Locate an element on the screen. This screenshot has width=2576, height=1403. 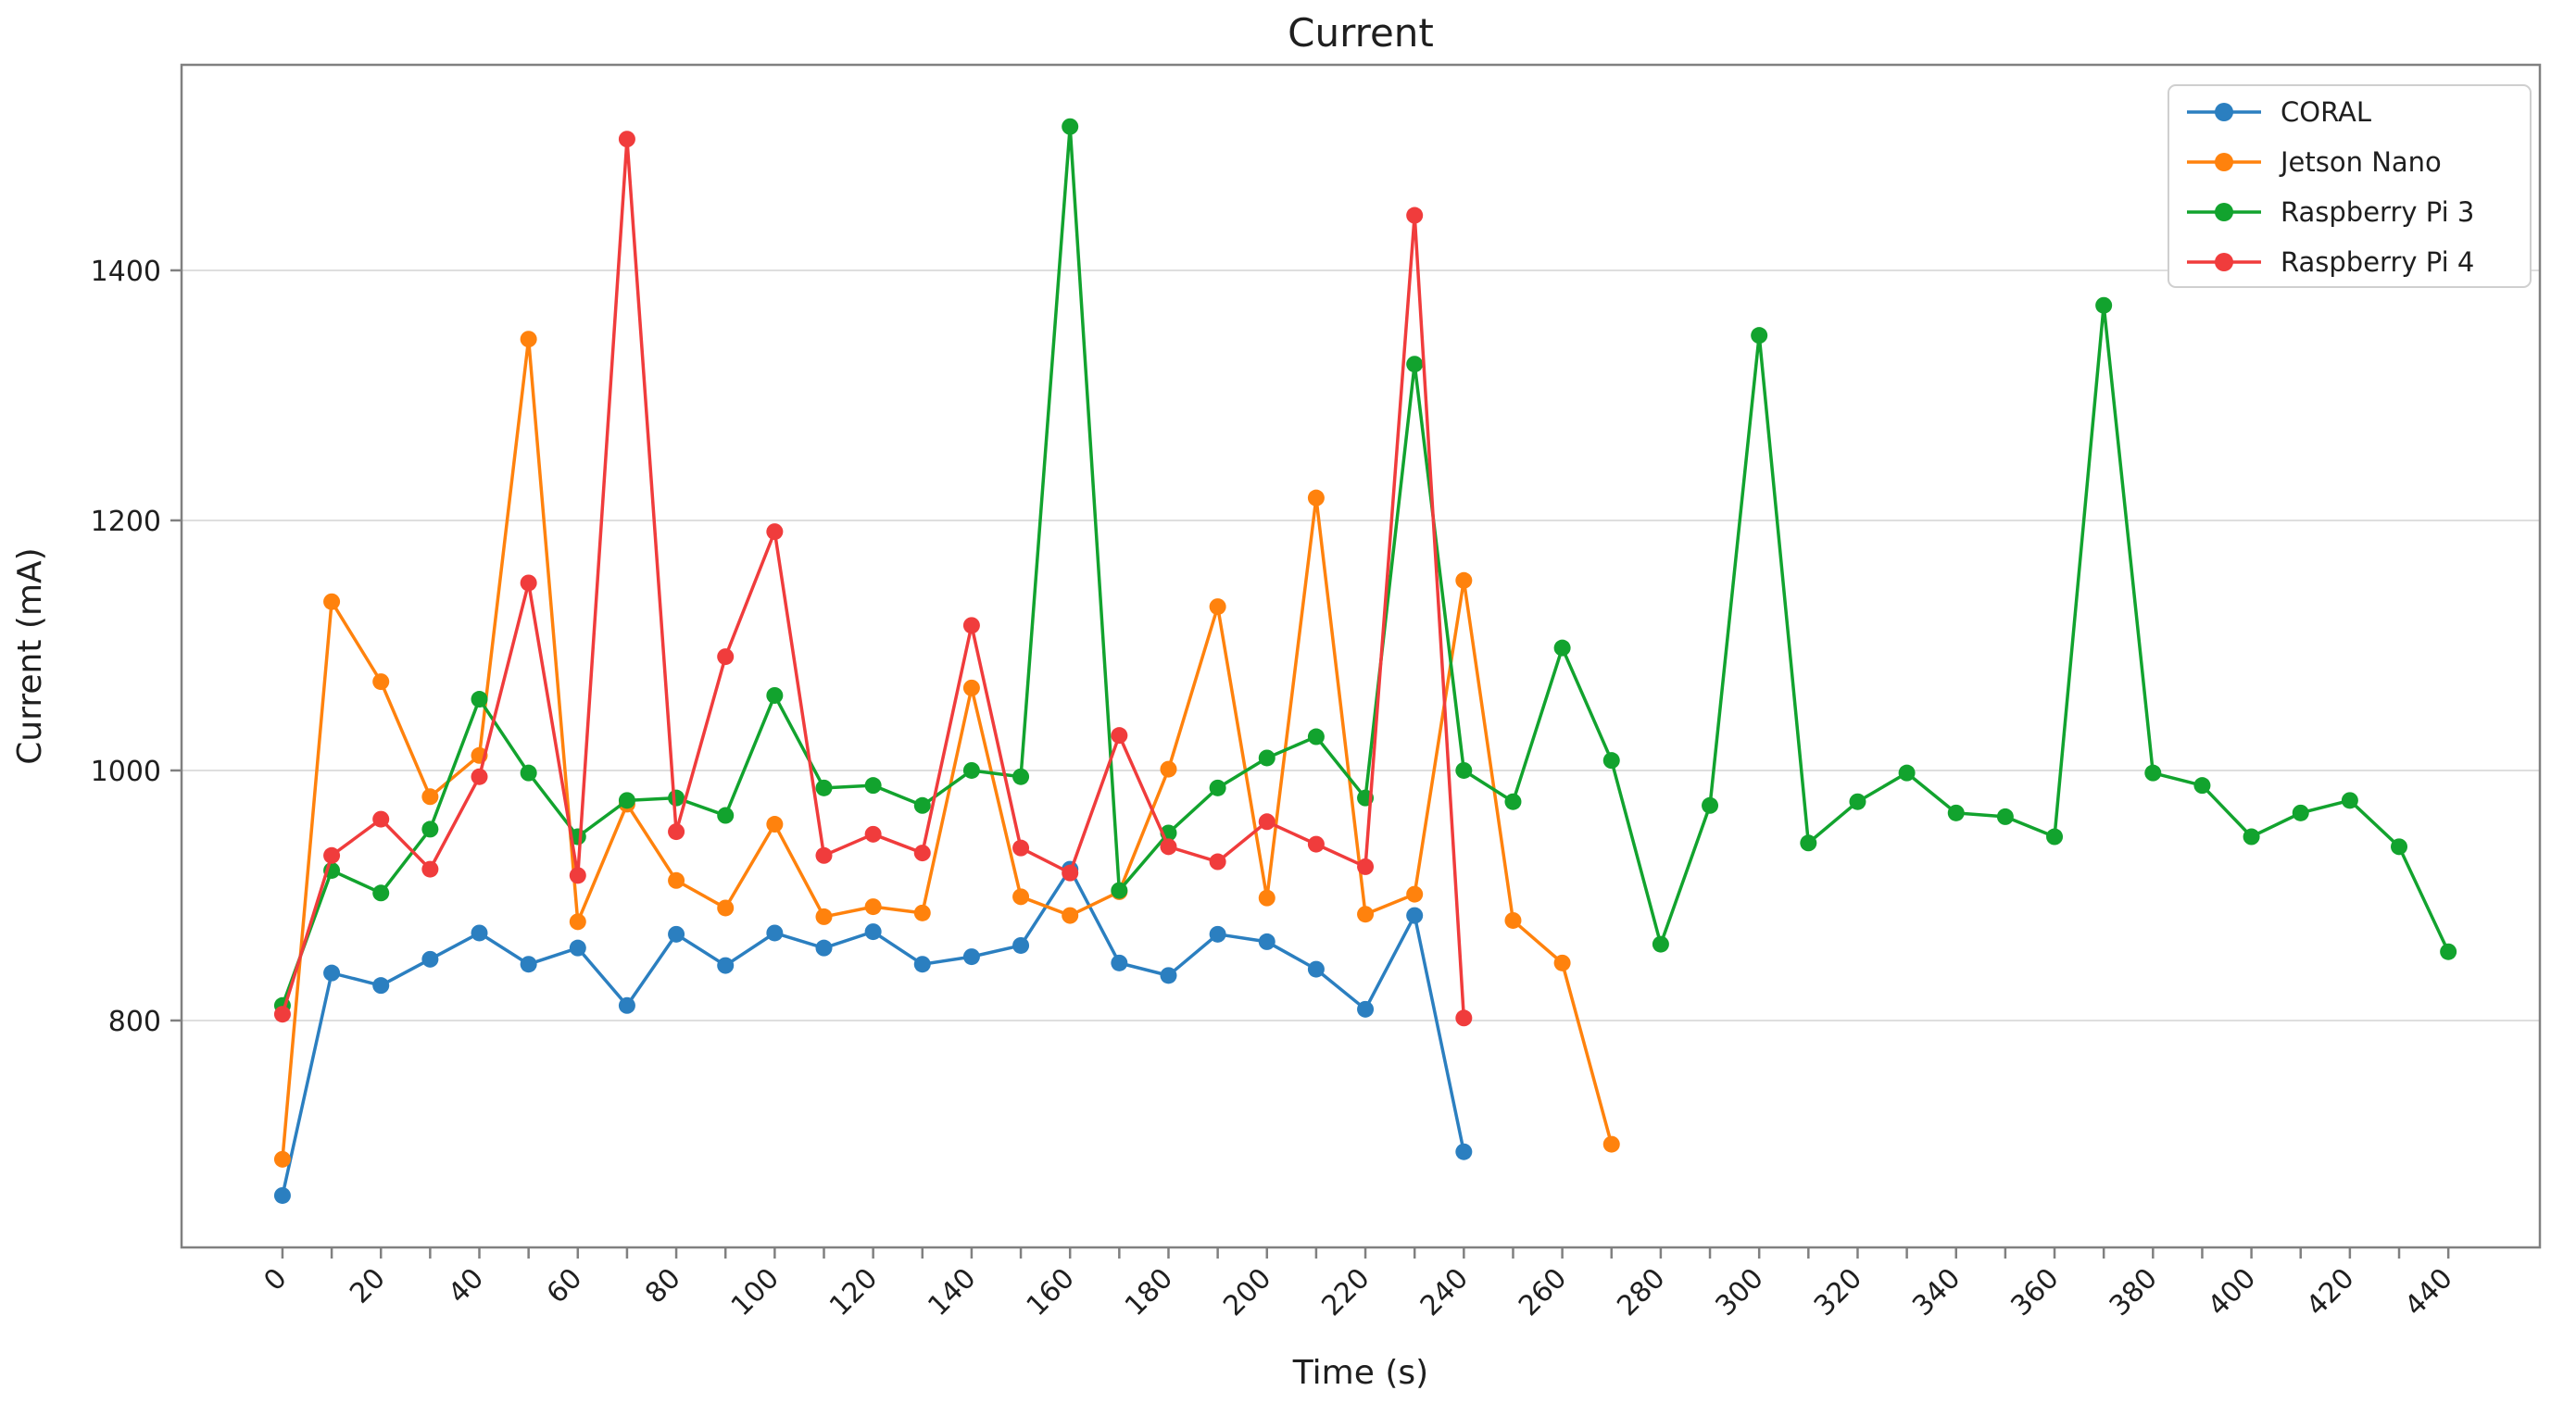
data-point-marker-t280 is located at coordinates (1660, 944).